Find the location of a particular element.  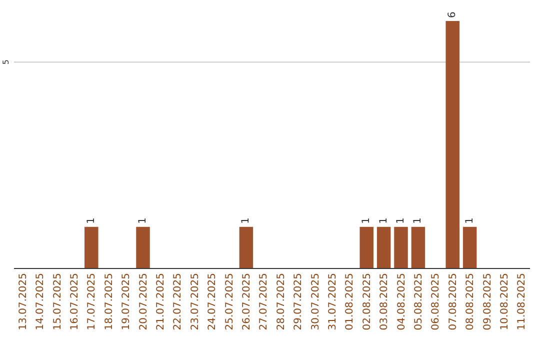

x-tick-label: 29.07.2025 is located at coordinates (298, 301).